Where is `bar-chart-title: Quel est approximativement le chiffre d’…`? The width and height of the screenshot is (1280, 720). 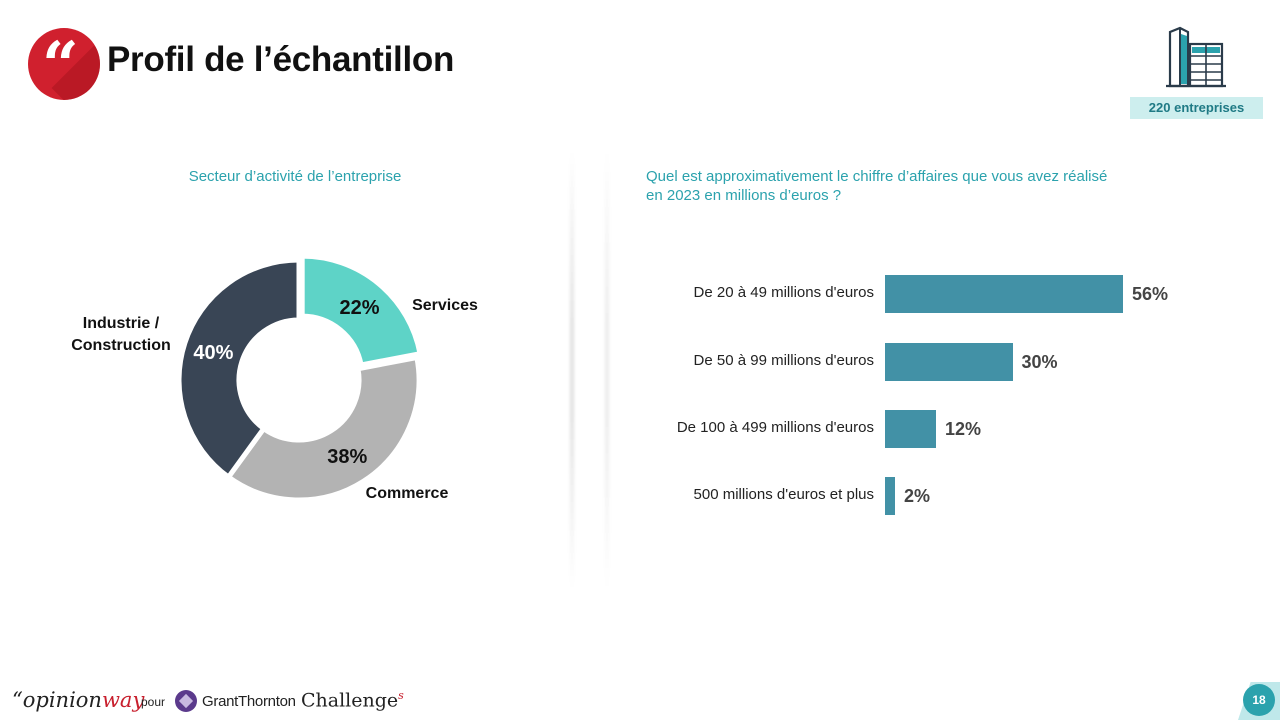
bar-chart-title: Quel est approximativement le chiffre d’… is located at coordinates (877, 186).